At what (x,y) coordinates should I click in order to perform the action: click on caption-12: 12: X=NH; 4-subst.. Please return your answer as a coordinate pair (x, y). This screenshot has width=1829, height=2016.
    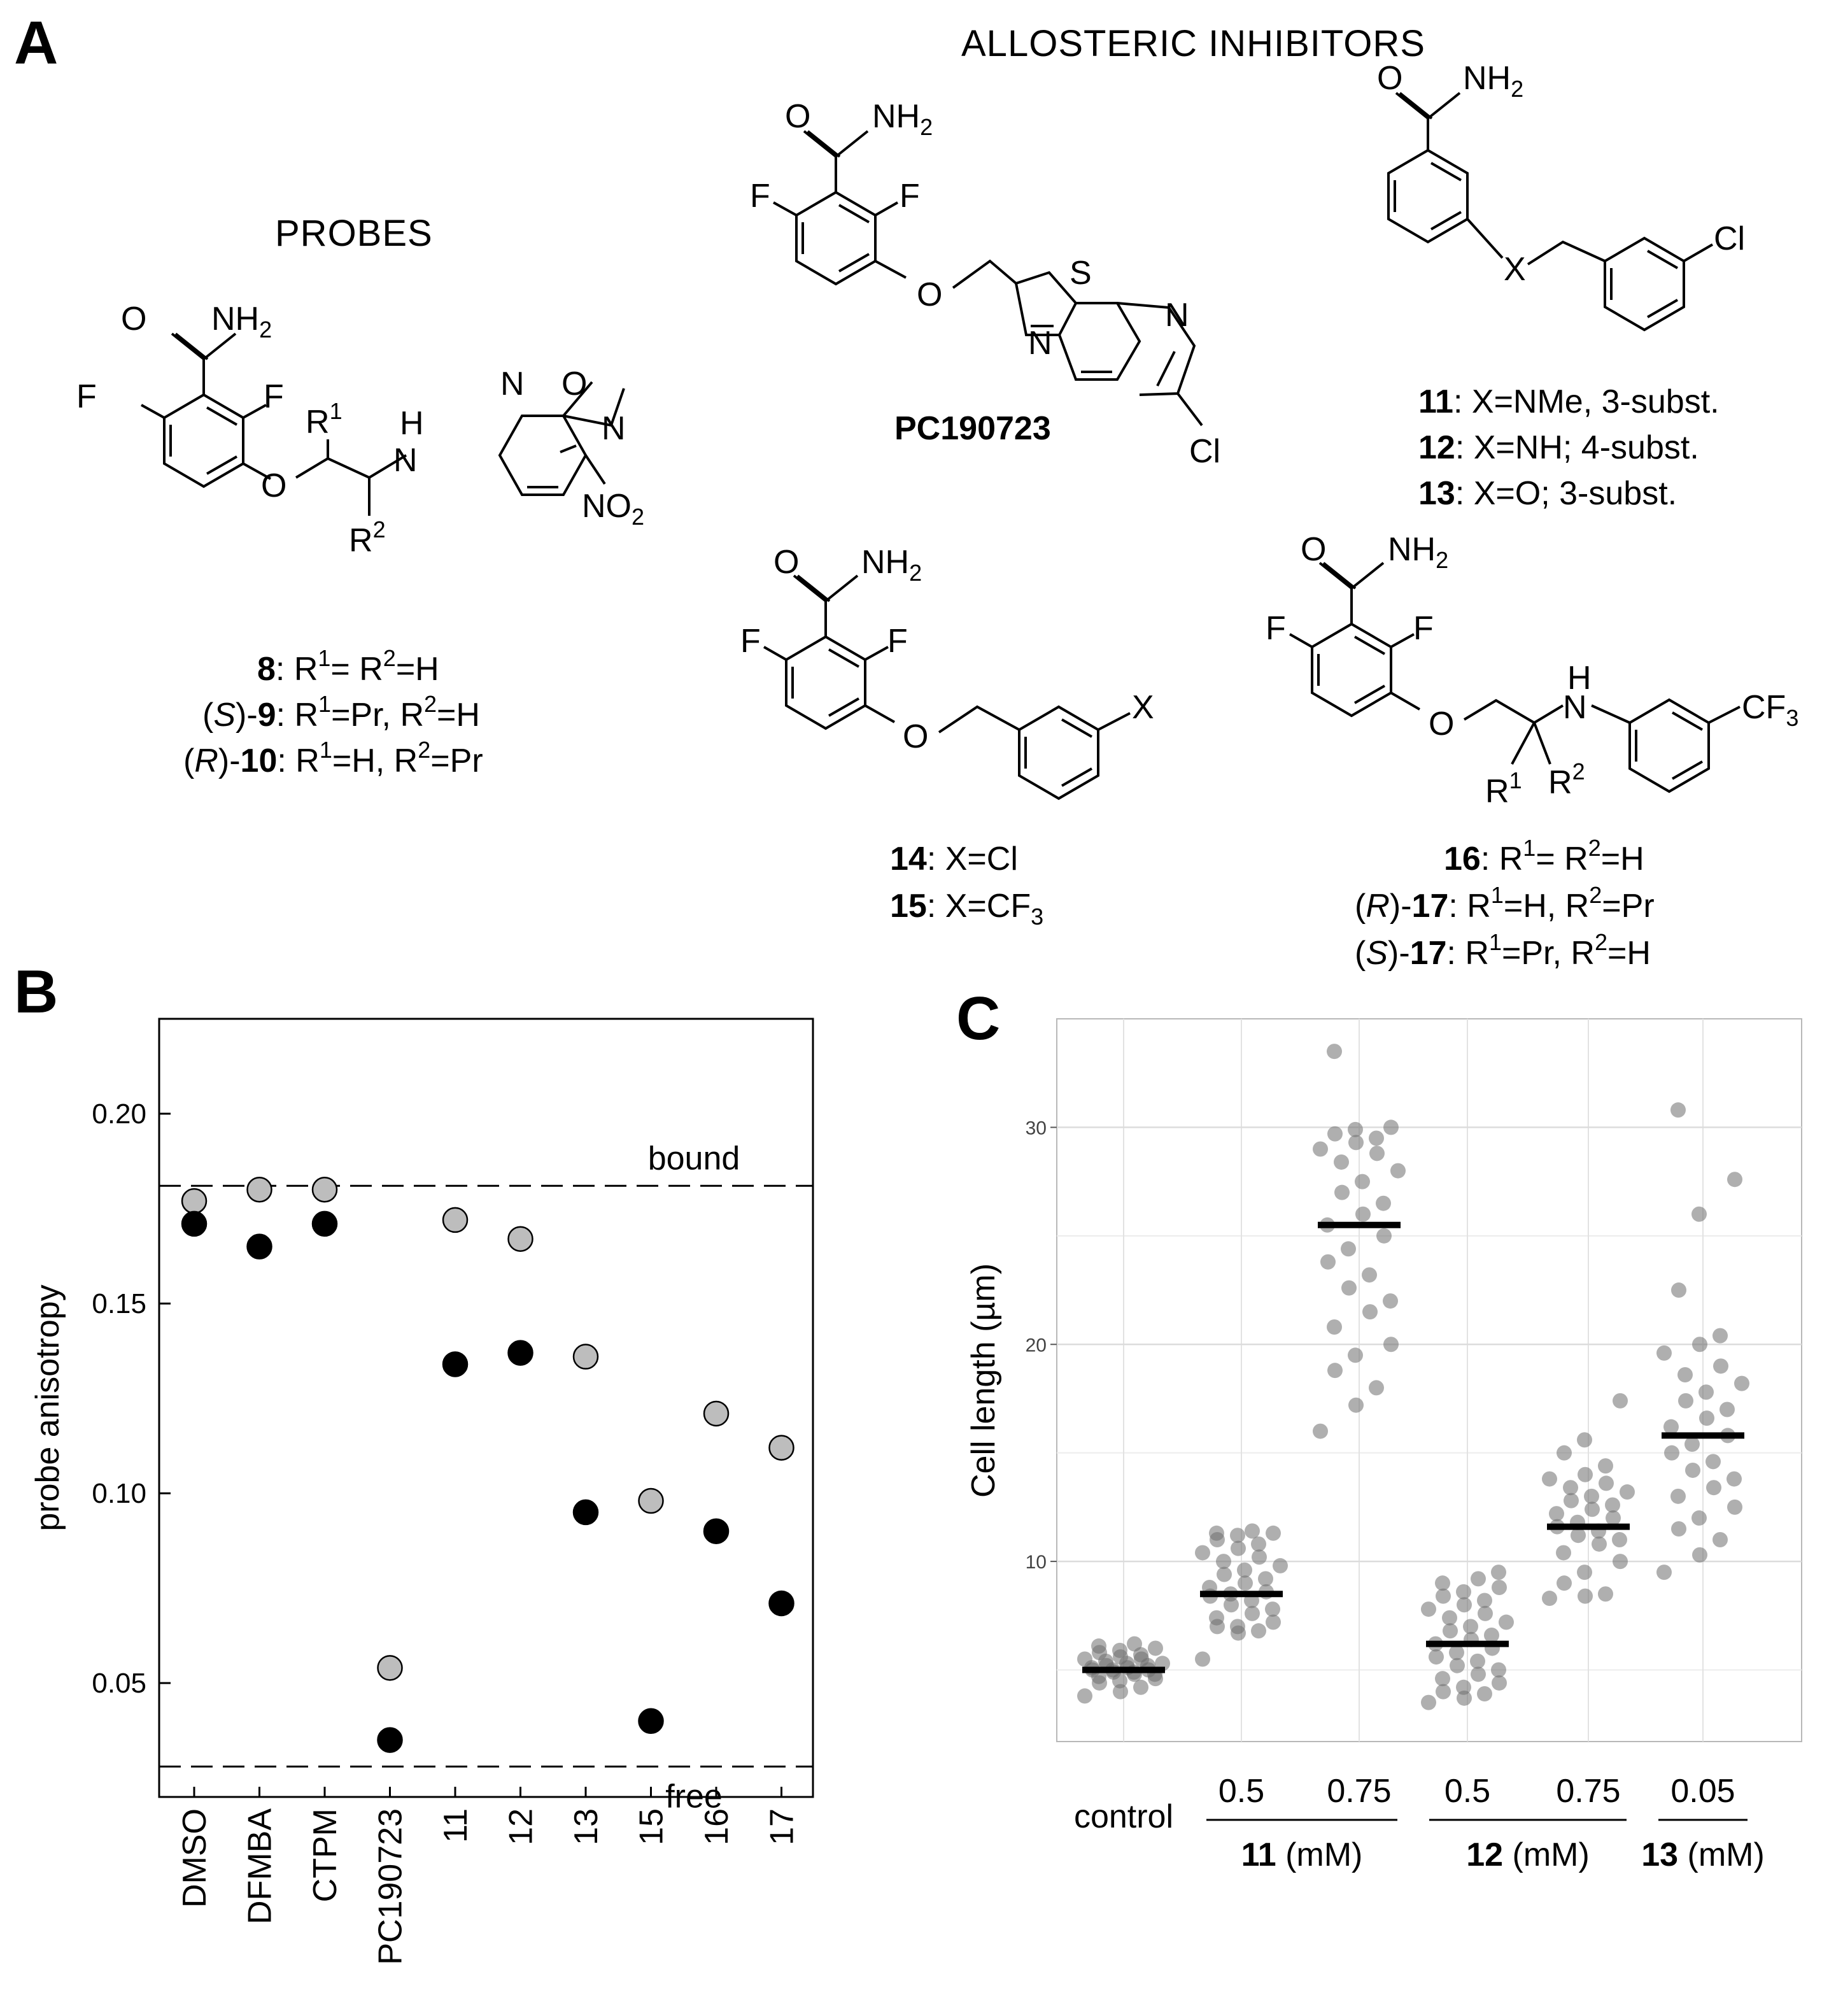
    Looking at the image, I should click on (1559, 447).